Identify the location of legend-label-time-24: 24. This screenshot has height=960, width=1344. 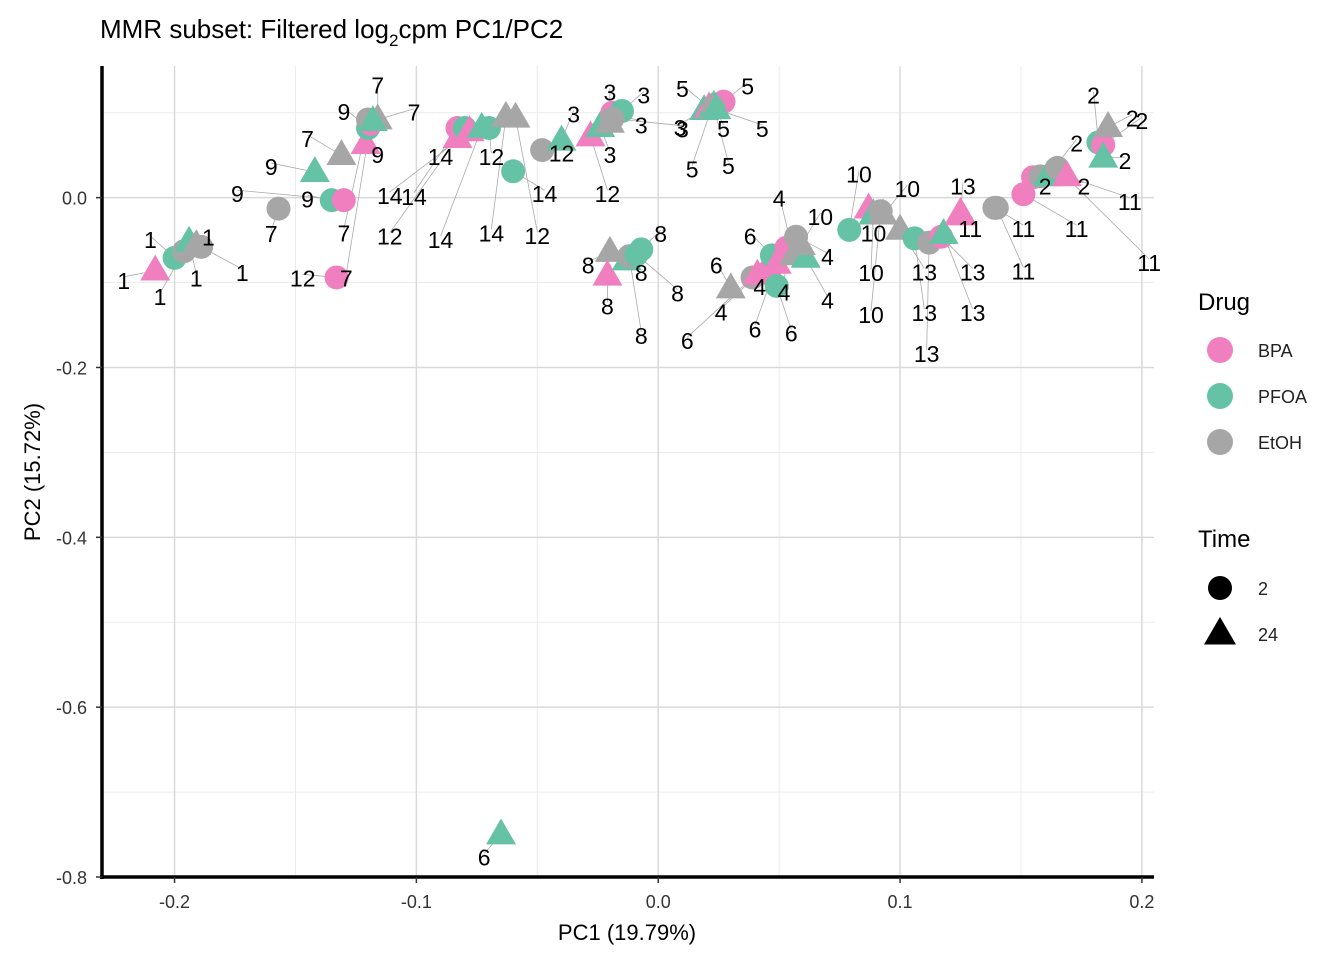
(1268, 635).